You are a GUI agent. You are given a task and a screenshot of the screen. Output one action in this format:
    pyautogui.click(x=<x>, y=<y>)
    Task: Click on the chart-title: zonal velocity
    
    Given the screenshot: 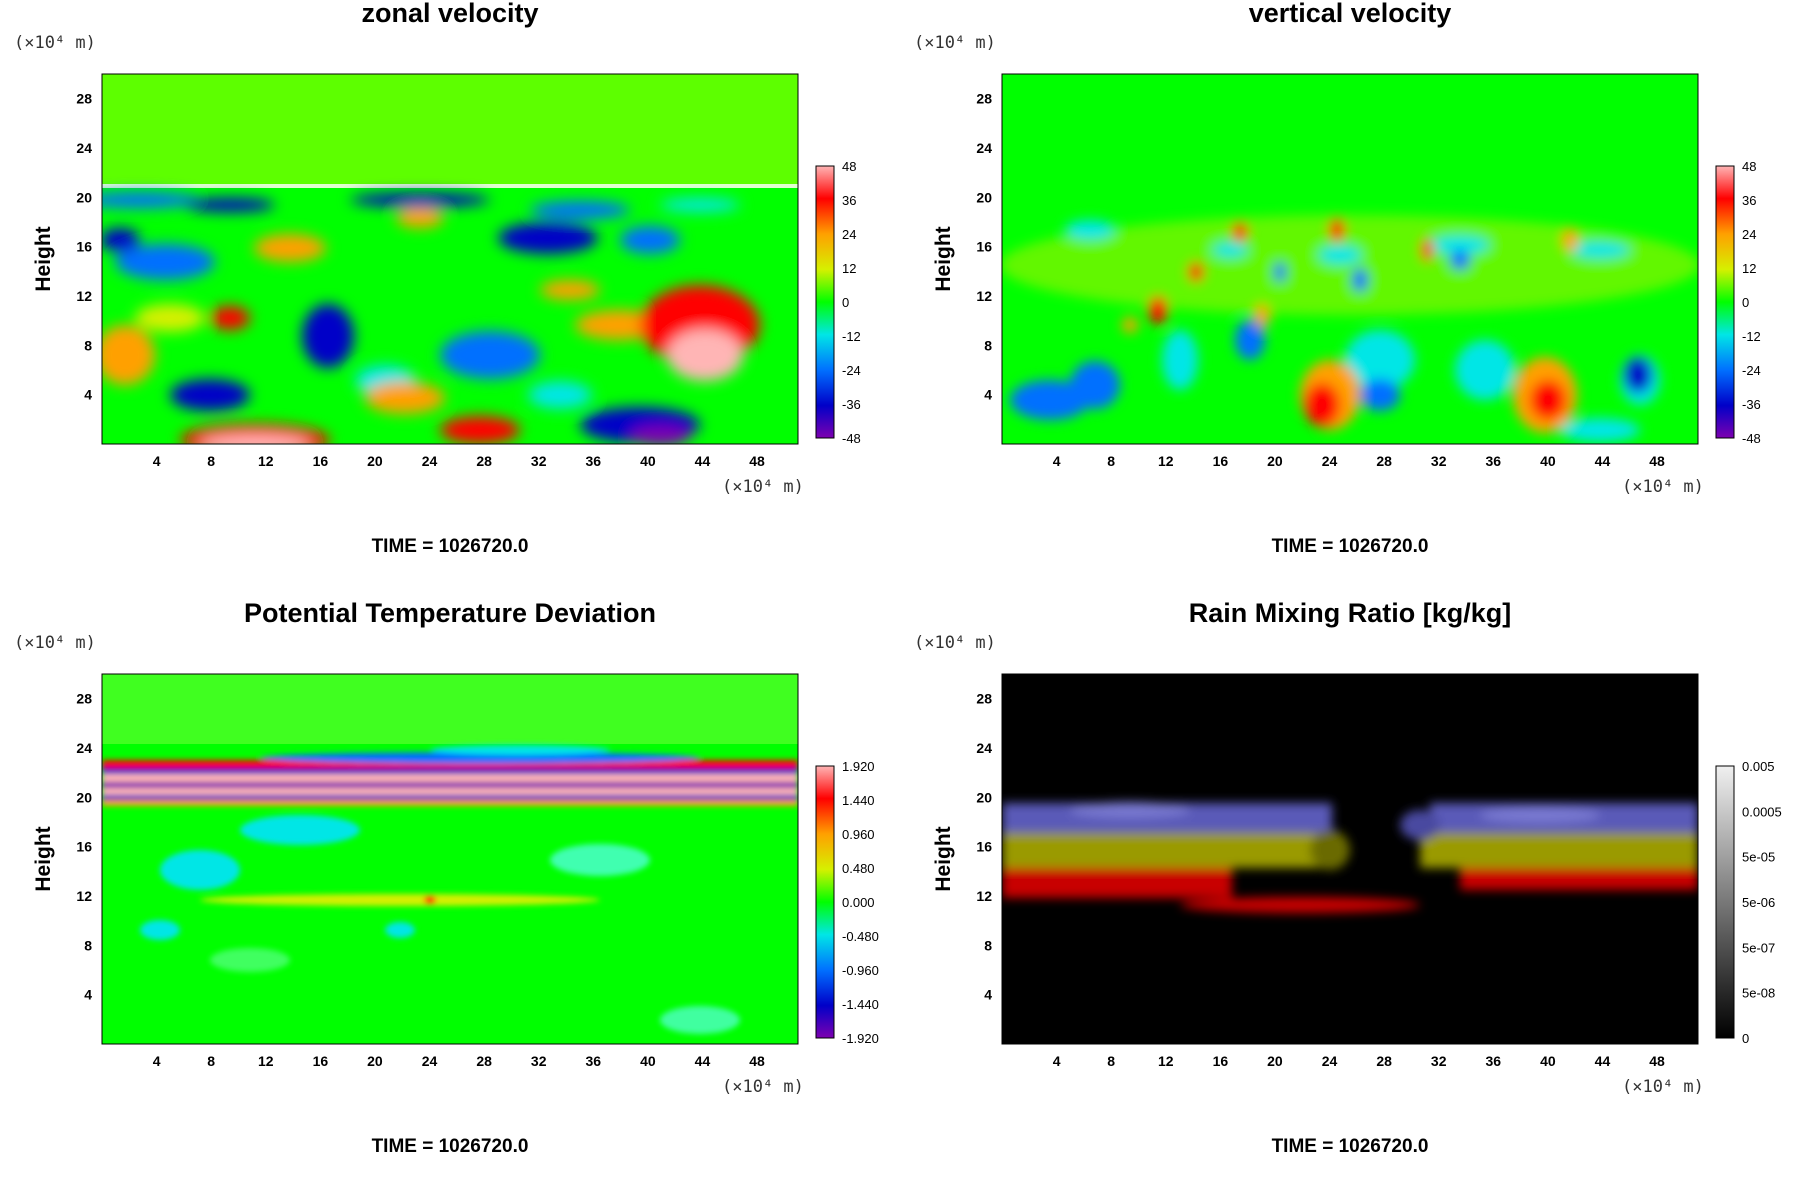 What is the action you would take?
    pyautogui.click(x=449, y=14)
    